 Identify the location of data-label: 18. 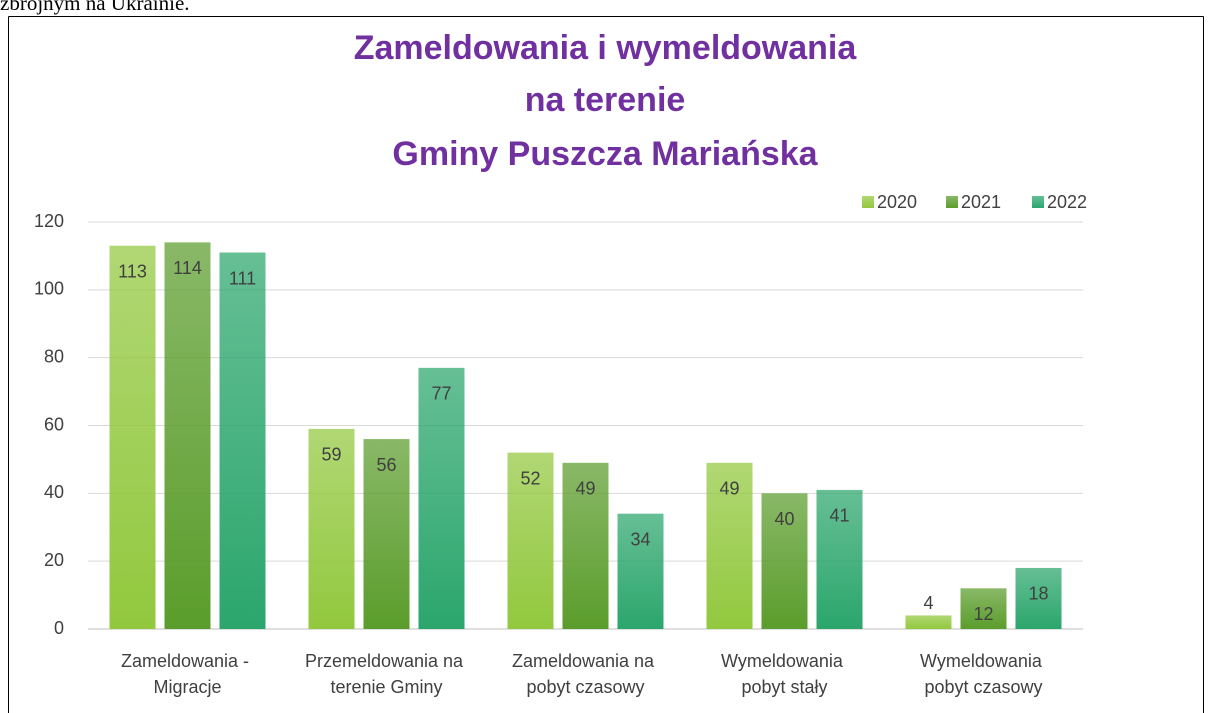
(1038, 594).